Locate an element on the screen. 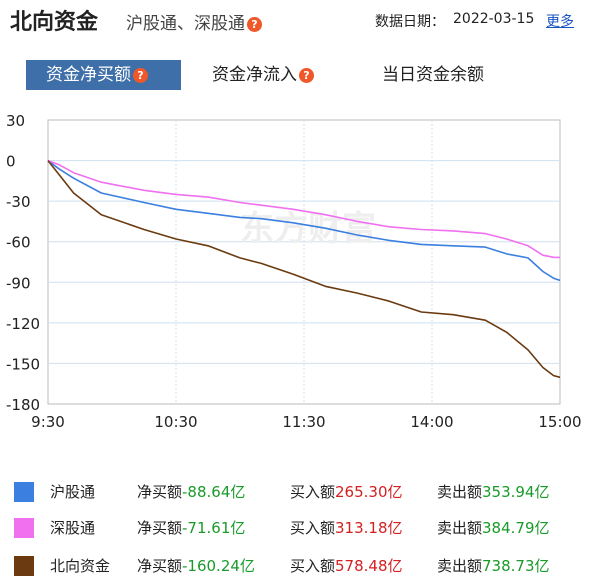  net-value: -160.24亿 is located at coordinates (218, 566).